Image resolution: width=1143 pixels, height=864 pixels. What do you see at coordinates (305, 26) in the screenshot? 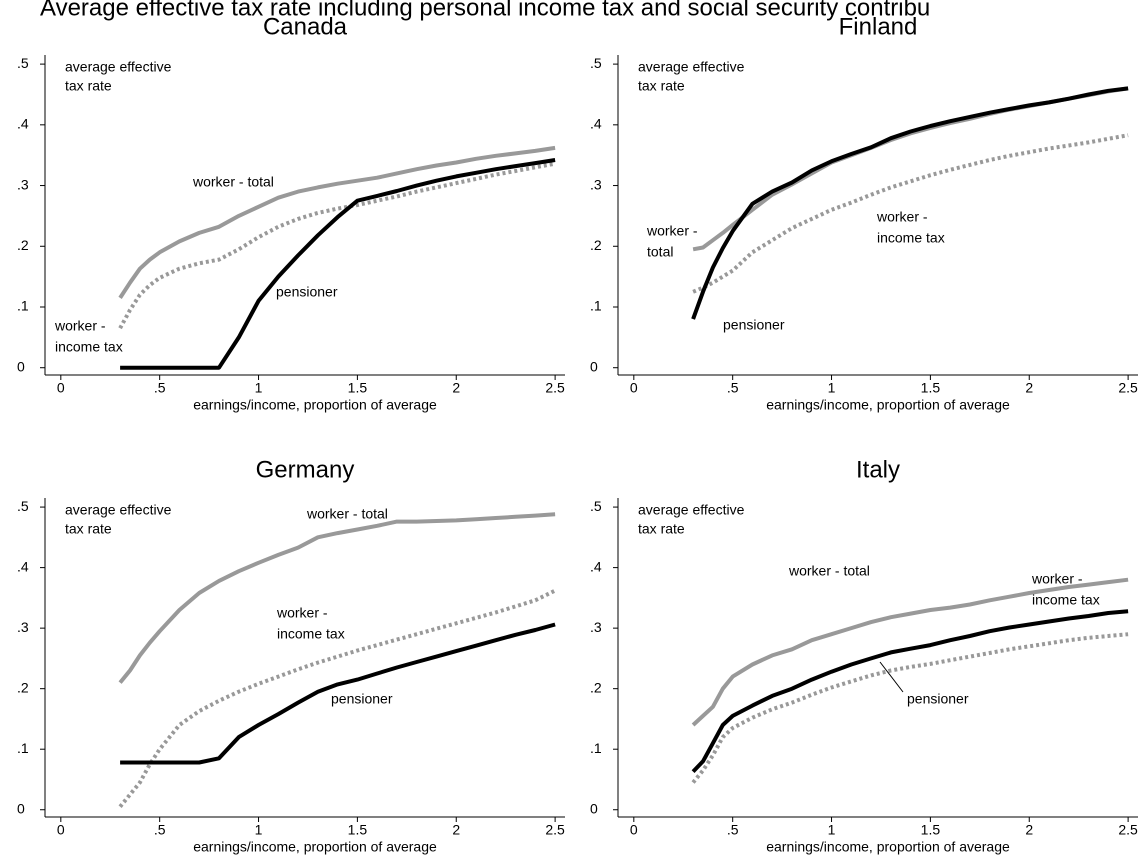
I see `panel-title: Canada` at bounding box center [305, 26].